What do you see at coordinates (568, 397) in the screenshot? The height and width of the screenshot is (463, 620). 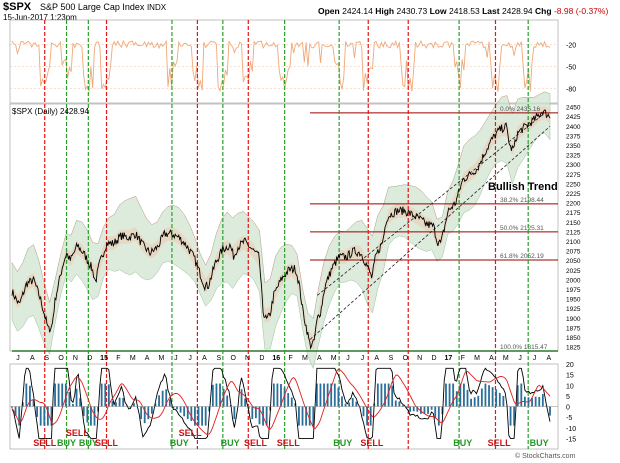 I see `macd-tick-label: 5` at bounding box center [568, 397].